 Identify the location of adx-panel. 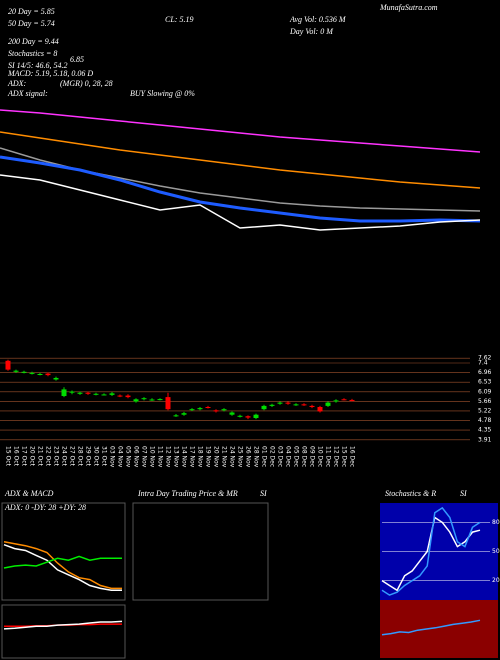
(63, 551).